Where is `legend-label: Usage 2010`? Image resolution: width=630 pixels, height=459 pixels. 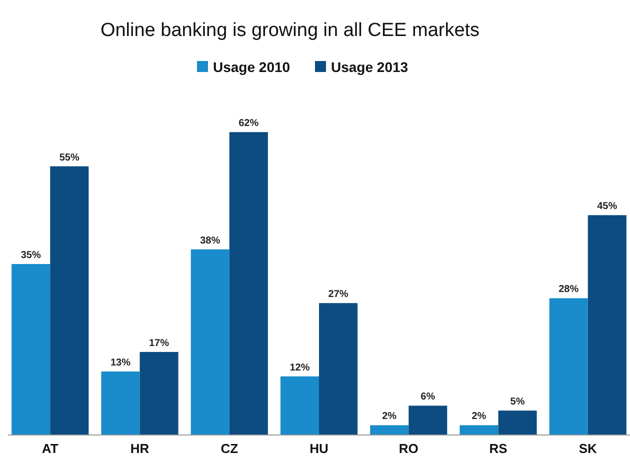
legend-label: Usage 2010 is located at coordinates (251, 67).